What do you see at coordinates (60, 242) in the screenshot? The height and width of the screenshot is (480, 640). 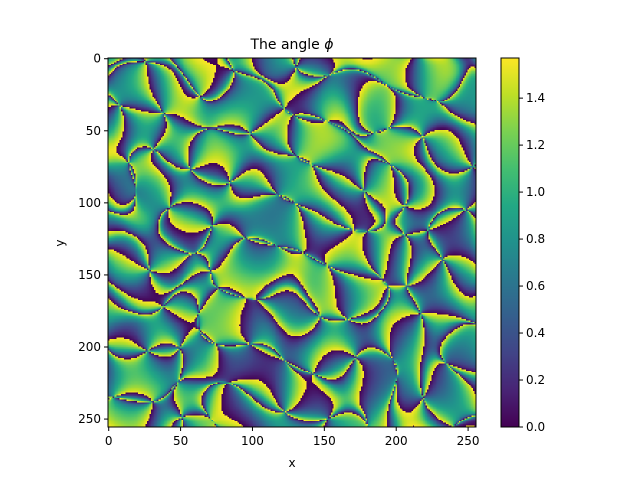 I see `y-axis-label: y` at bounding box center [60, 242].